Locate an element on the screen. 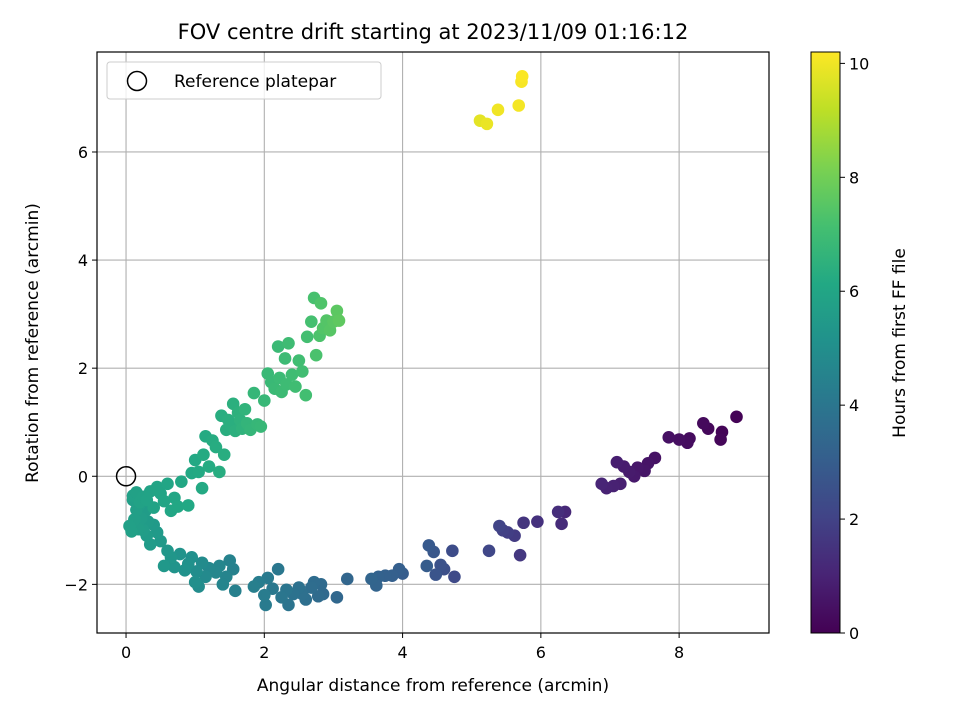  x-axis-label: Angular distance from reference (arcmin) is located at coordinates (433, 686).